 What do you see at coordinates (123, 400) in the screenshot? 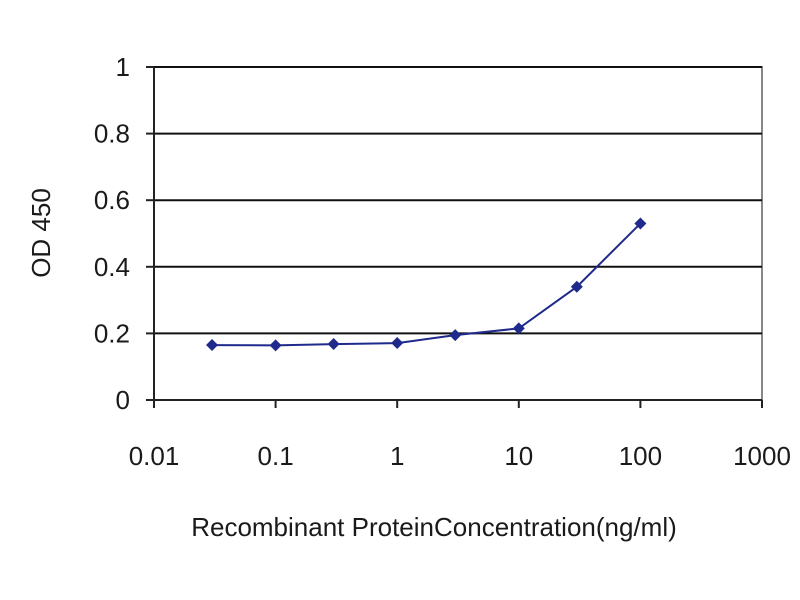
I see `y-tick-label: 0` at bounding box center [123, 400].